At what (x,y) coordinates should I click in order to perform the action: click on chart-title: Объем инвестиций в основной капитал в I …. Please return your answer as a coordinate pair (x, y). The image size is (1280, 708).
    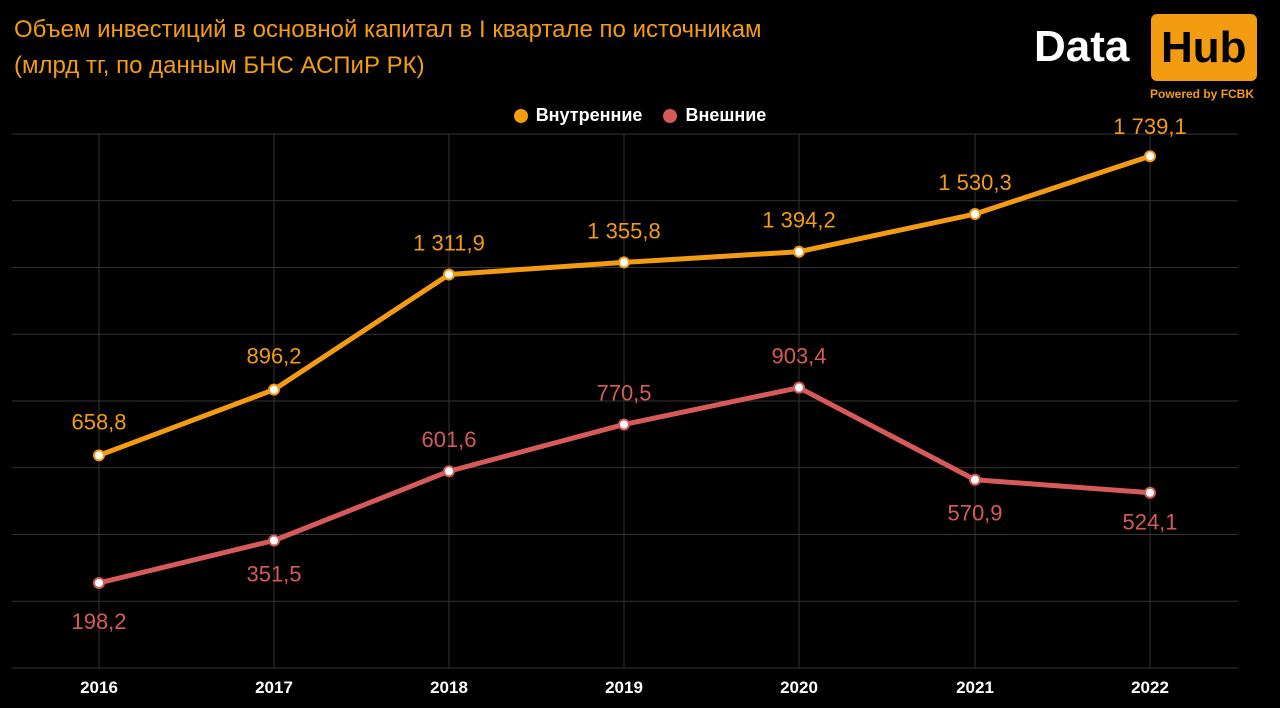
    Looking at the image, I should click on (388, 48).